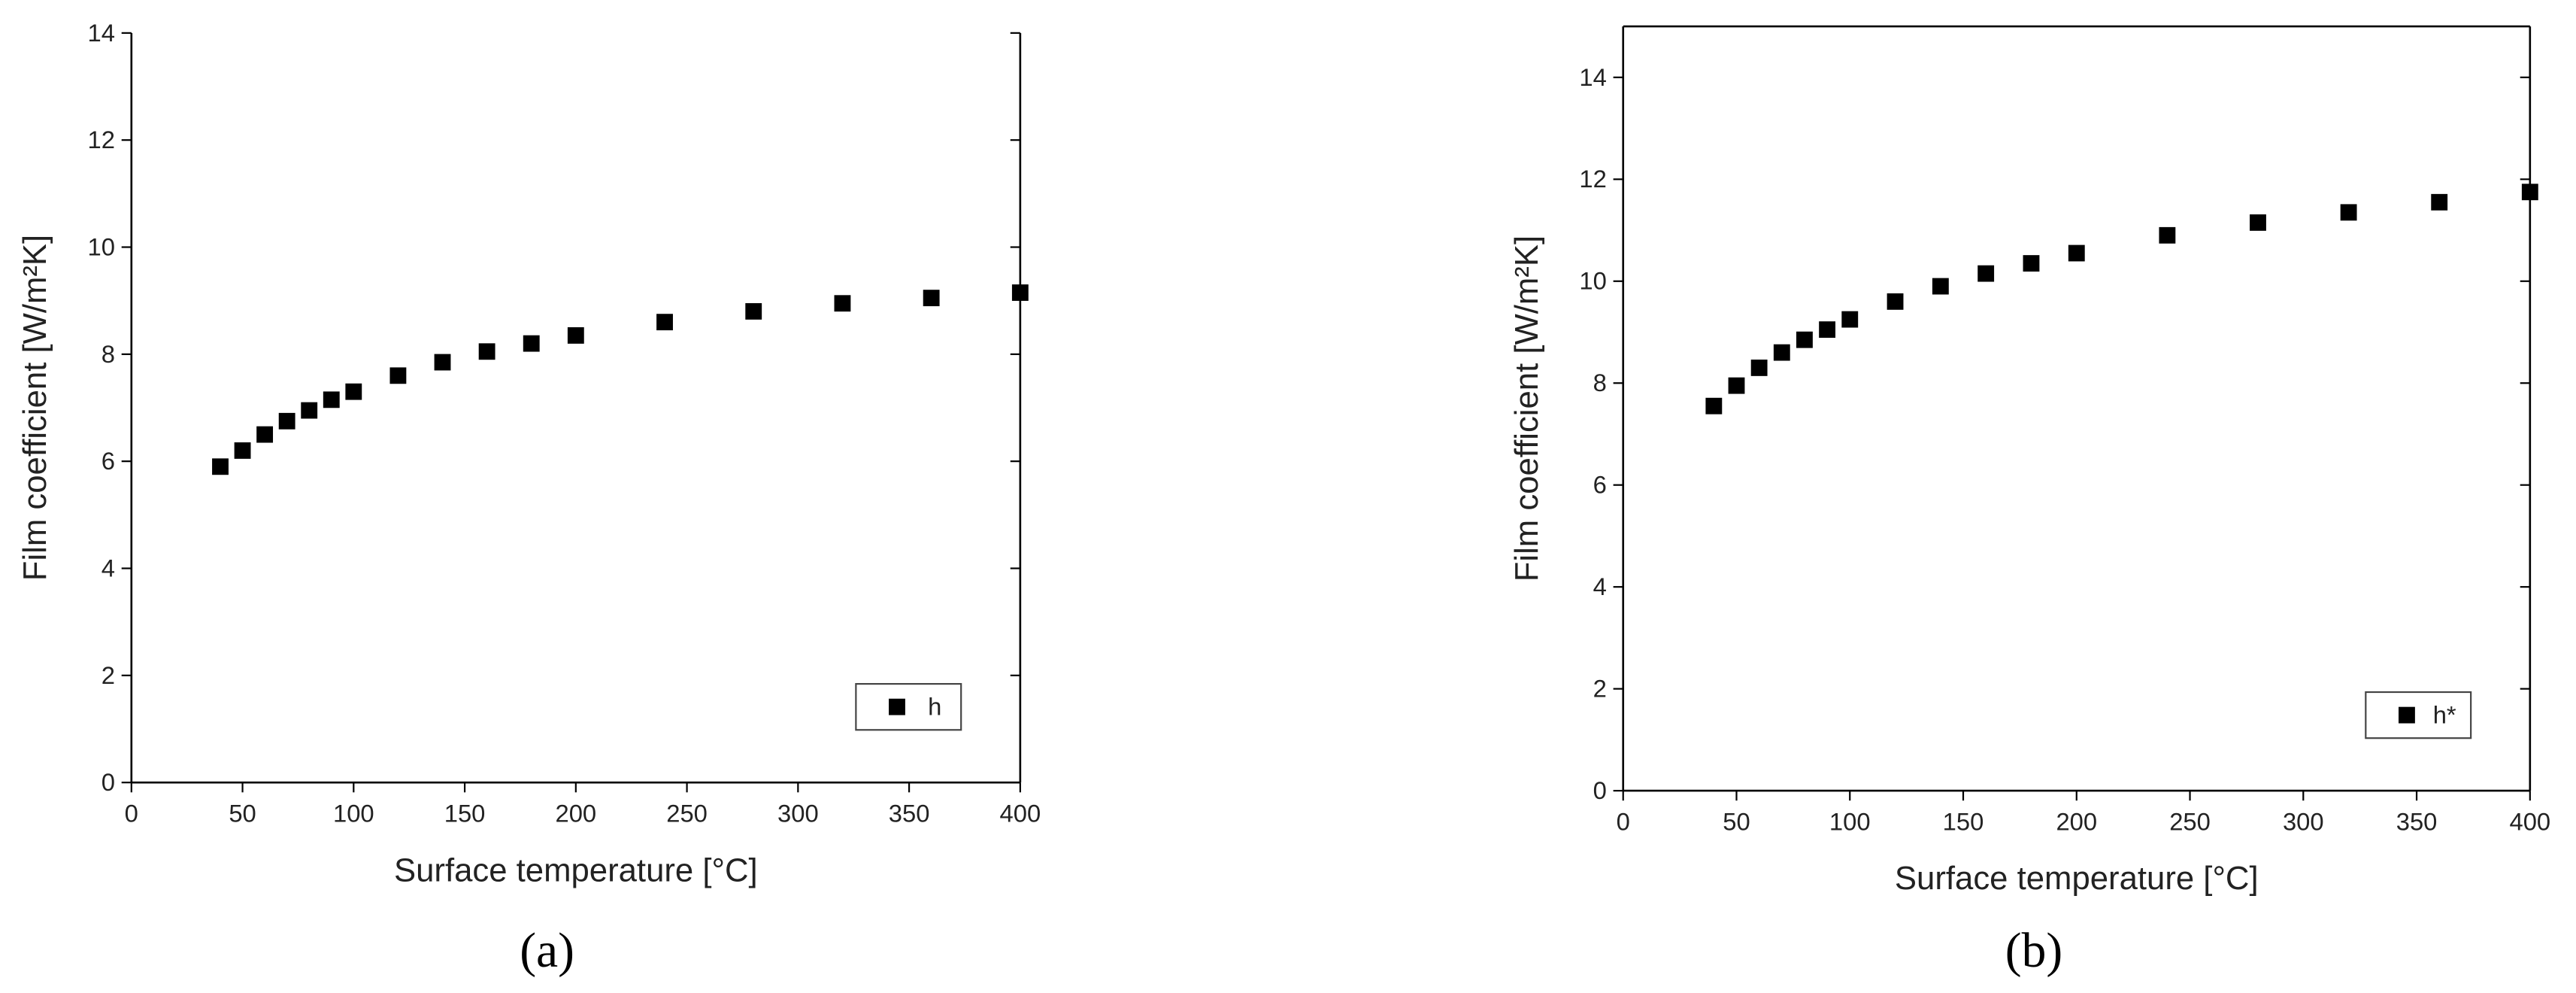  What do you see at coordinates (2033, 951) in the screenshot?
I see `caption: (b)` at bounding box center [2033, 951].